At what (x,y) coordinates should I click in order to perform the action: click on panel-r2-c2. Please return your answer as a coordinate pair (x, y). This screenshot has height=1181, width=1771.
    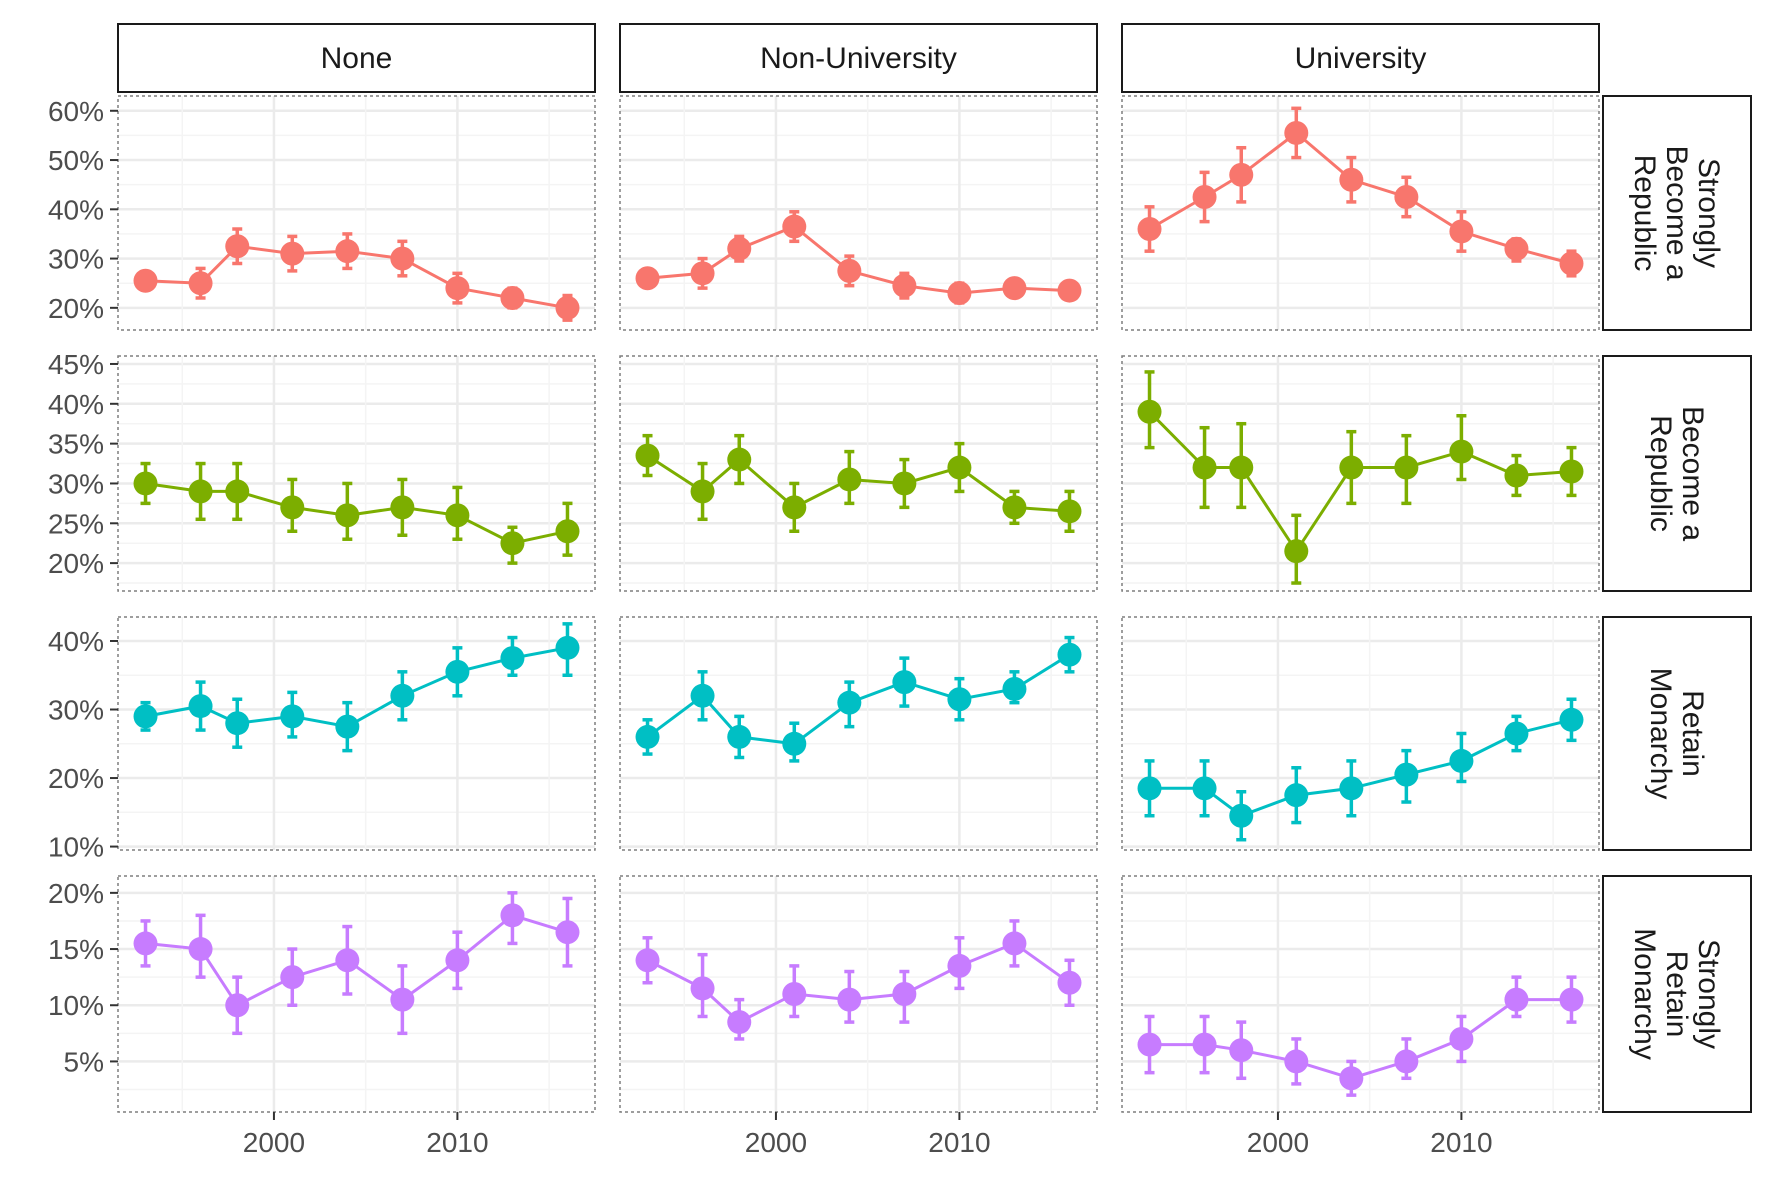
    Looking at the image, I should click on (858, 473).